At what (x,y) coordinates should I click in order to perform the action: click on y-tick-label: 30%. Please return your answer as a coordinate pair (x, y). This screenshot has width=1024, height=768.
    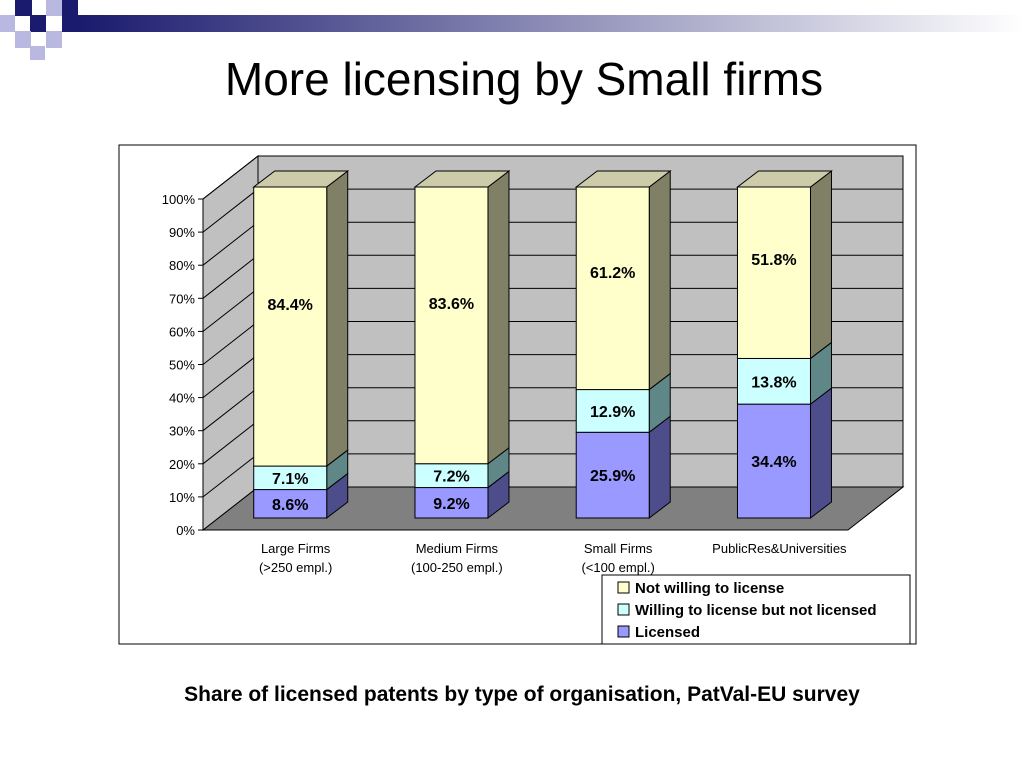
    Looking at the image, I should click on (182, 431).